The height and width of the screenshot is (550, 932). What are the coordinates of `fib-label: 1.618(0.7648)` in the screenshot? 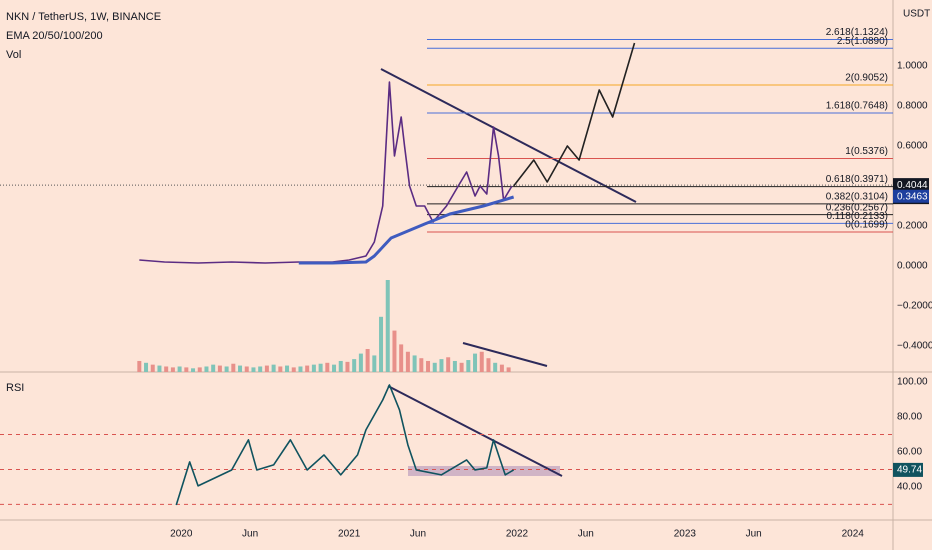 It's located at (857, 106).